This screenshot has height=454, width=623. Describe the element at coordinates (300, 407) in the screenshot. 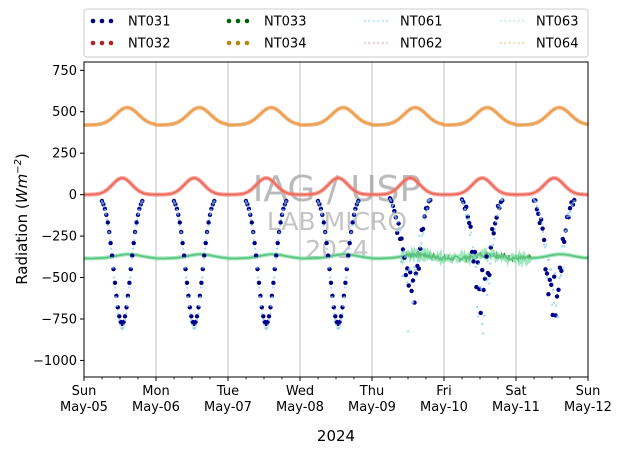

I see `x-tick-date-3: May-08` at that location.